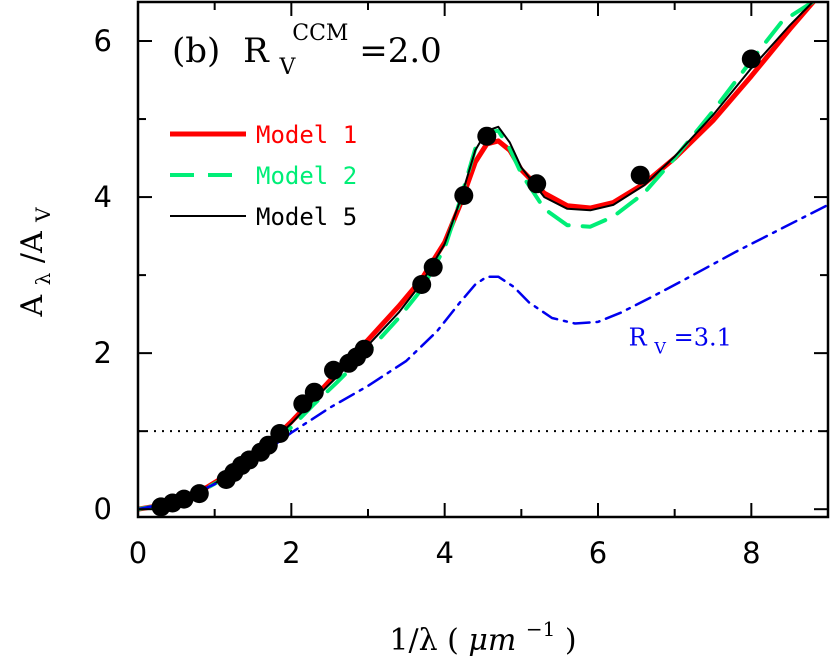 The image size is (830, 660). I want to click on x-axis-title-unit: μm, so click(492, 640).